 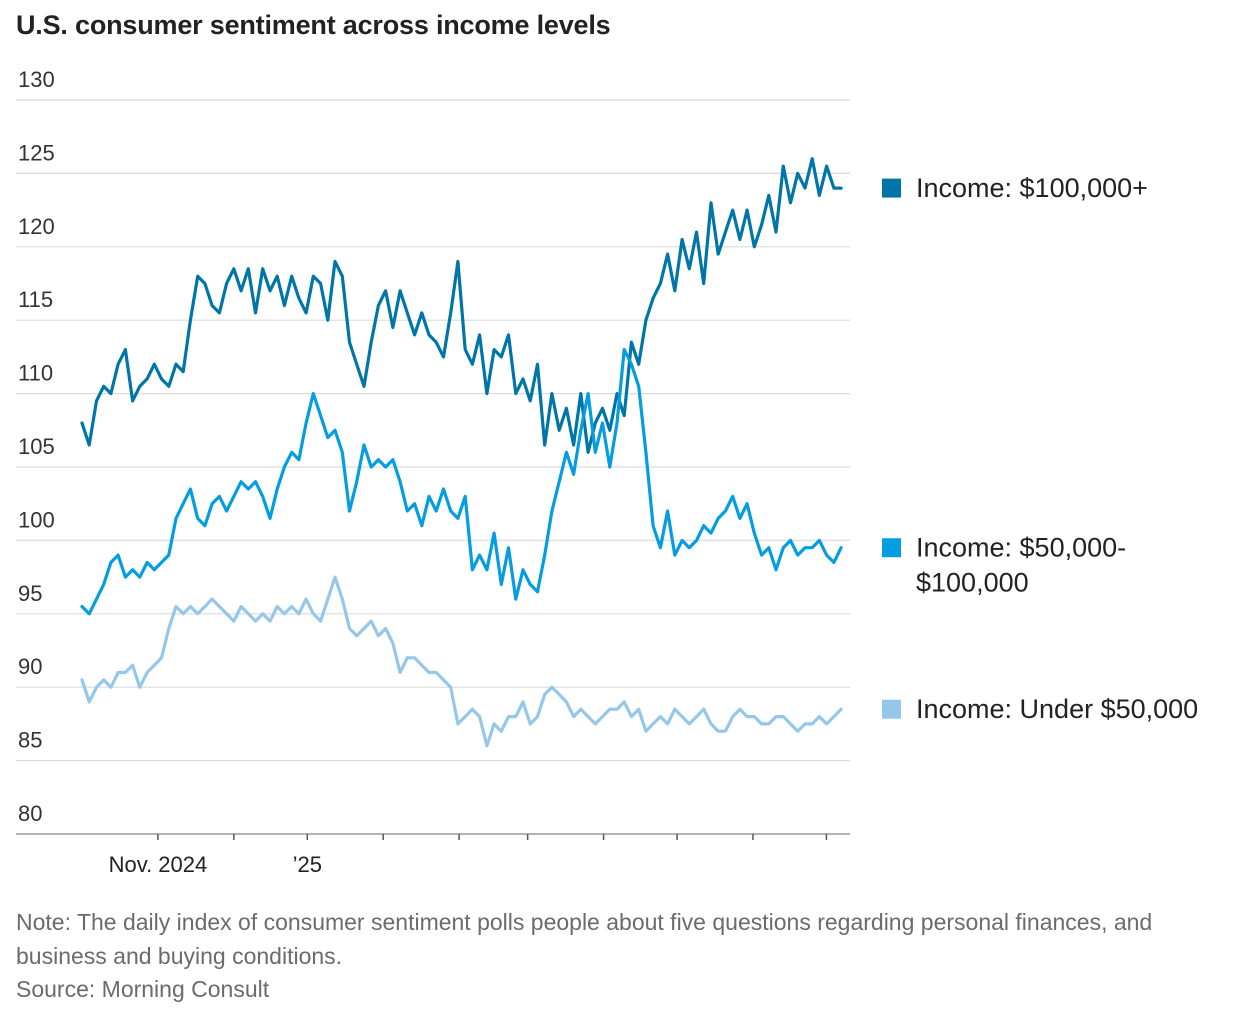 What do you see at coordinates (36, 79) in the screenshot?
I see `y-tick-label: 130` at bounding box center [36, 79].